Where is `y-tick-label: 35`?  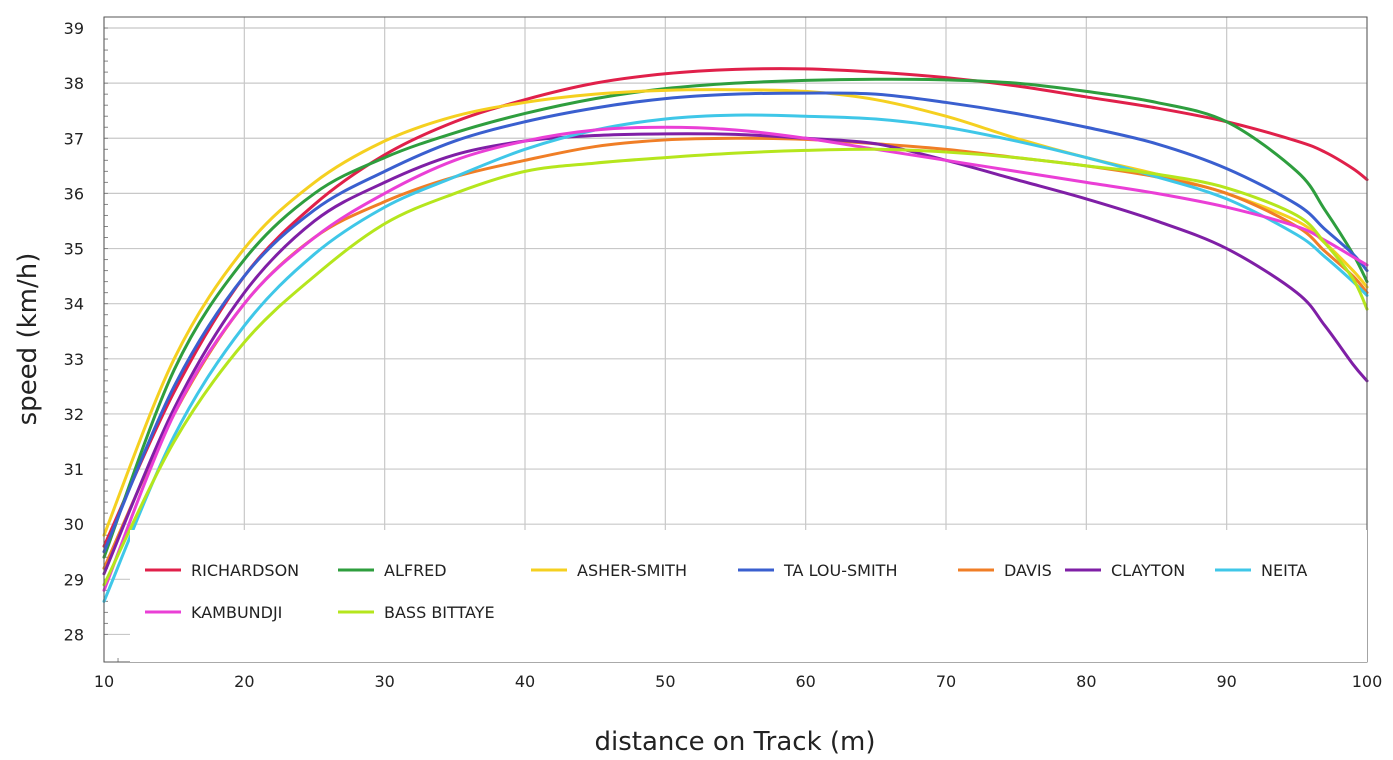
y-tick-label: 35 is located at coordinates (74, 249).